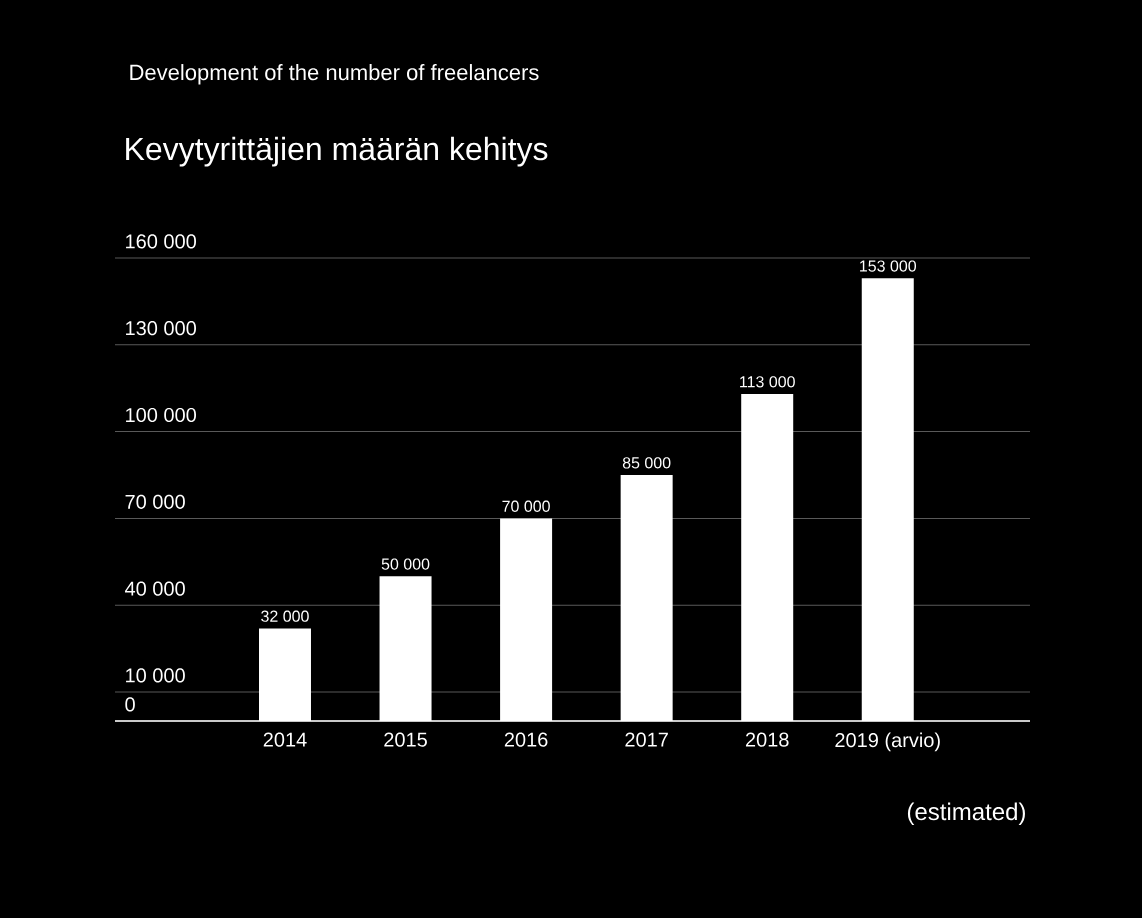 This screenshot has width=1142, height=918. Describe the element at coordinates (161, 328) in the screenshot. I see `y-tick-label: 130 000` at that location.